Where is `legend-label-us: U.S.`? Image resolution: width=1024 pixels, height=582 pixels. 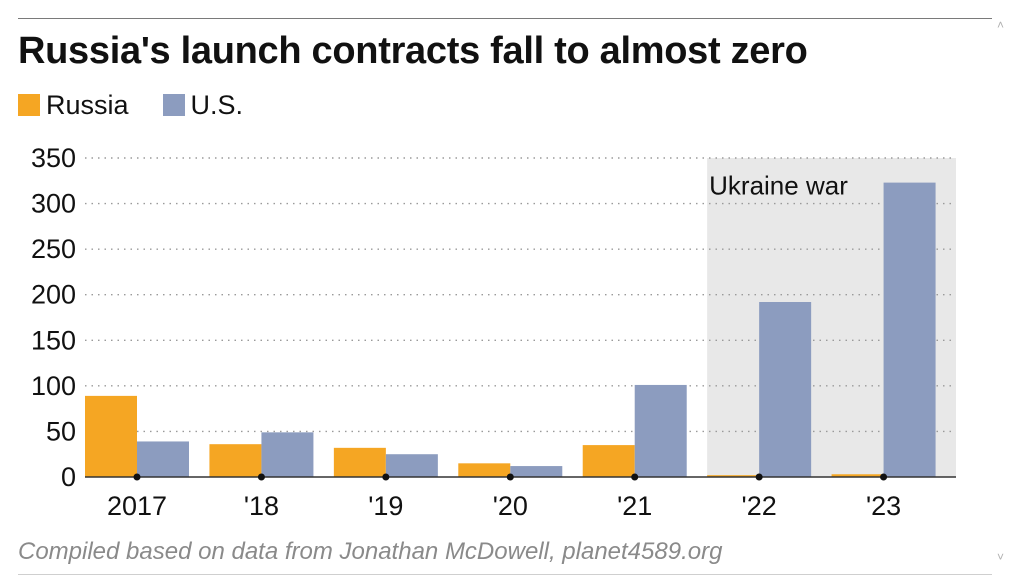 legend-label-us: U.S. is located at coordinates (217, 104).